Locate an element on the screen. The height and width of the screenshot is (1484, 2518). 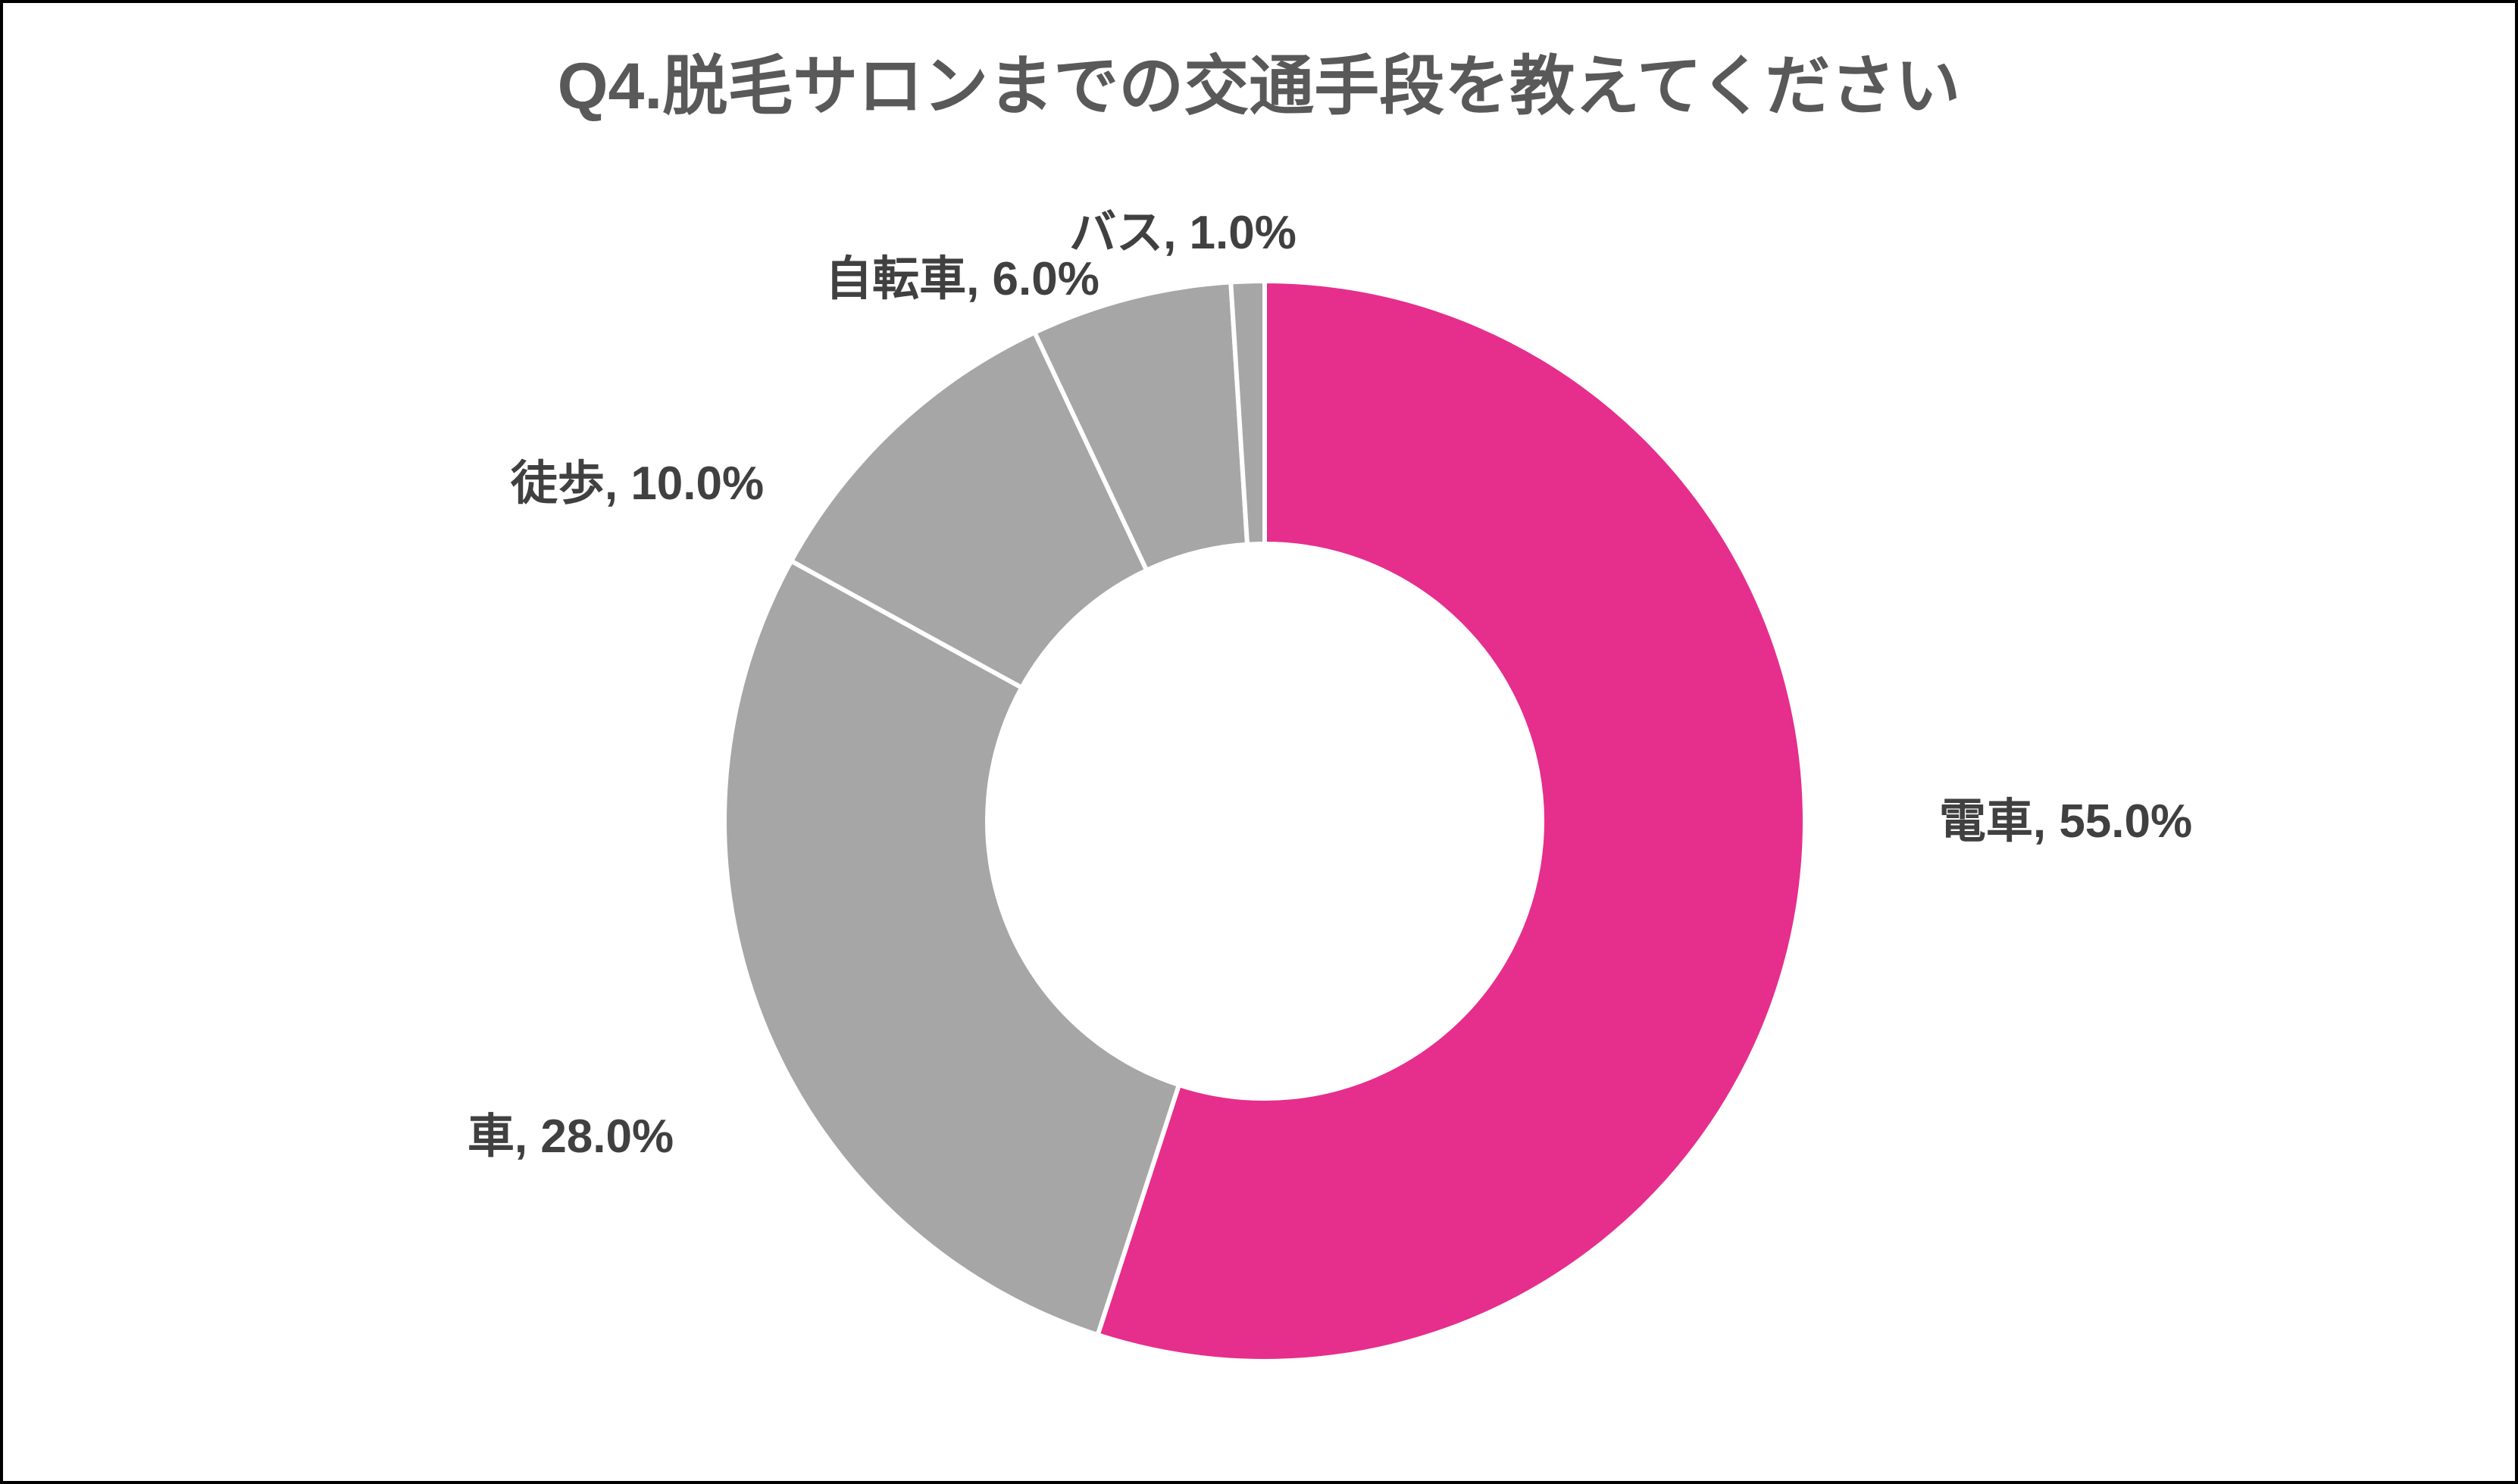
data-label-bicycle: 自転車, 6.0% is located at coordinates (962, 279).